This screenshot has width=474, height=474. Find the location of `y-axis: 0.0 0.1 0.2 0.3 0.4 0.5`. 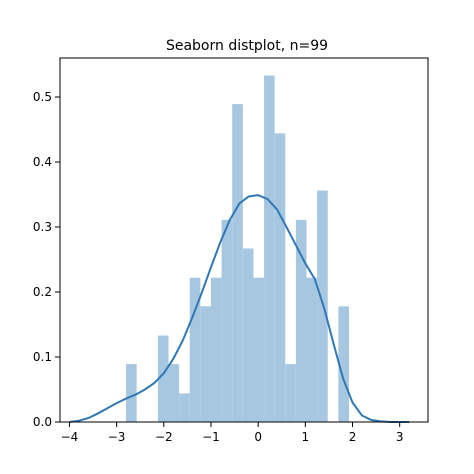

y-axis: 0.0 0.1 0.2 0.3 0.4 0.5 is located at coordinates (46, 259).